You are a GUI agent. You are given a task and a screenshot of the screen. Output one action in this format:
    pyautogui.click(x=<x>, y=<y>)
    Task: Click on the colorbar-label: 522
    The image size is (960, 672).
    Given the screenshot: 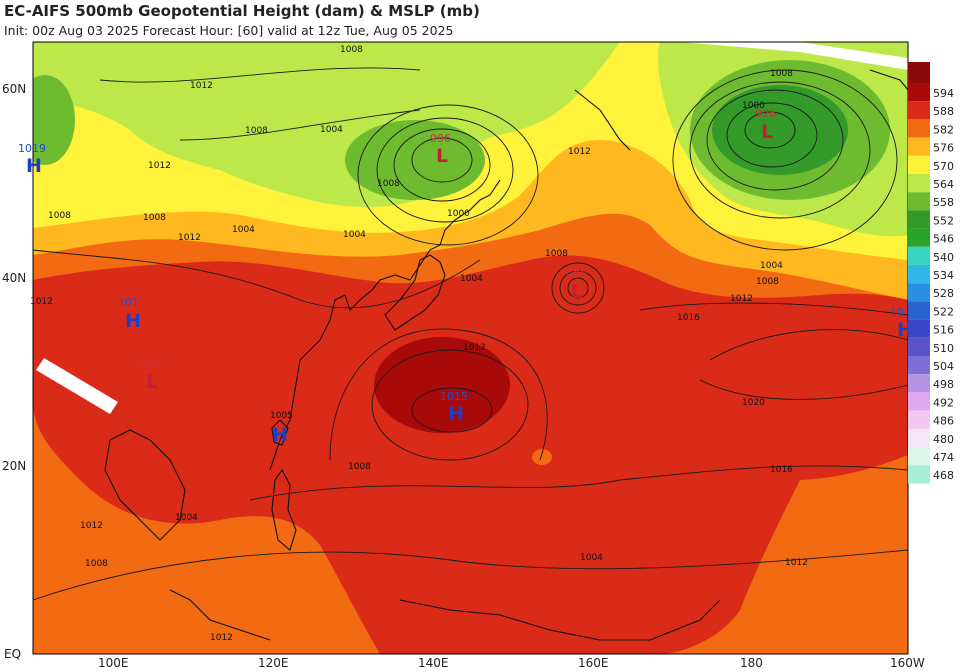 What is the action you would take?
    pyautogui.click(x=943, y=311)
    